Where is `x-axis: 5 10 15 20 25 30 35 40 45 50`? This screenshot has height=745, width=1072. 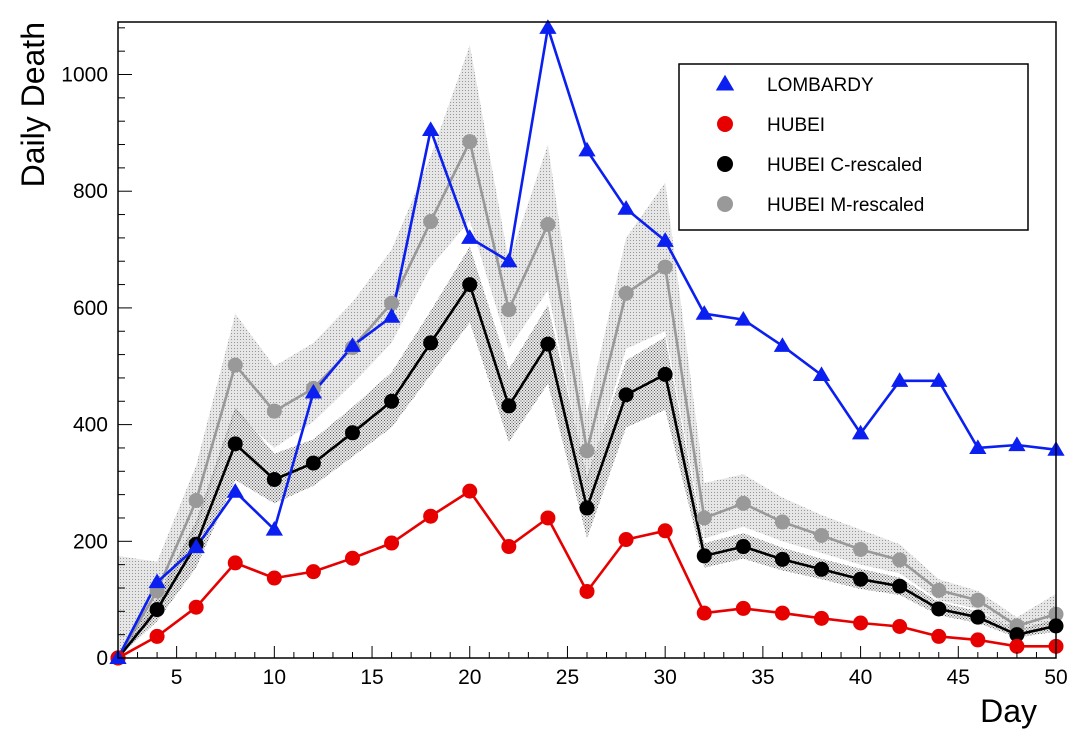 x-axis: 5 10 15 20 25 30 35 40 45 50 is located at coordinates (592, 667).